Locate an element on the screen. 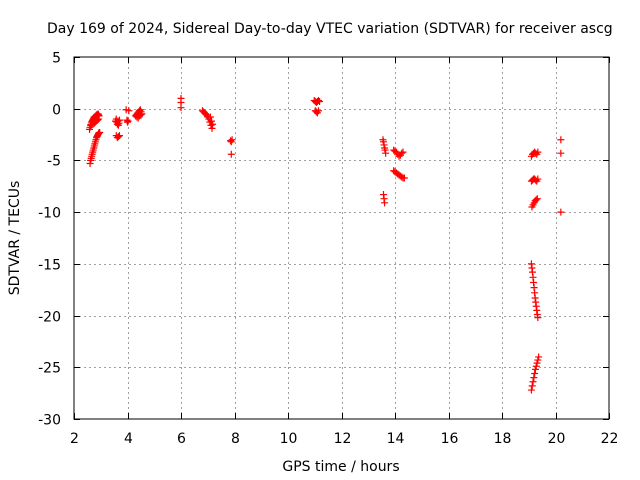  x-tick-label: 4 is located at coordinates (128, 439).